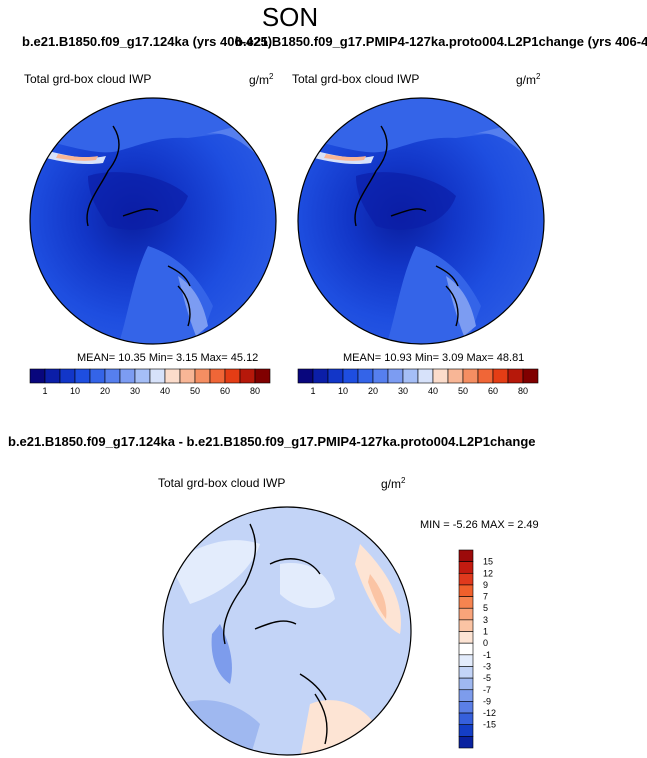 This screenshot has width=647, height=758. Describe the element at coordinates (221, 654) in the screenshot. I see `diff-field-west` at that location.